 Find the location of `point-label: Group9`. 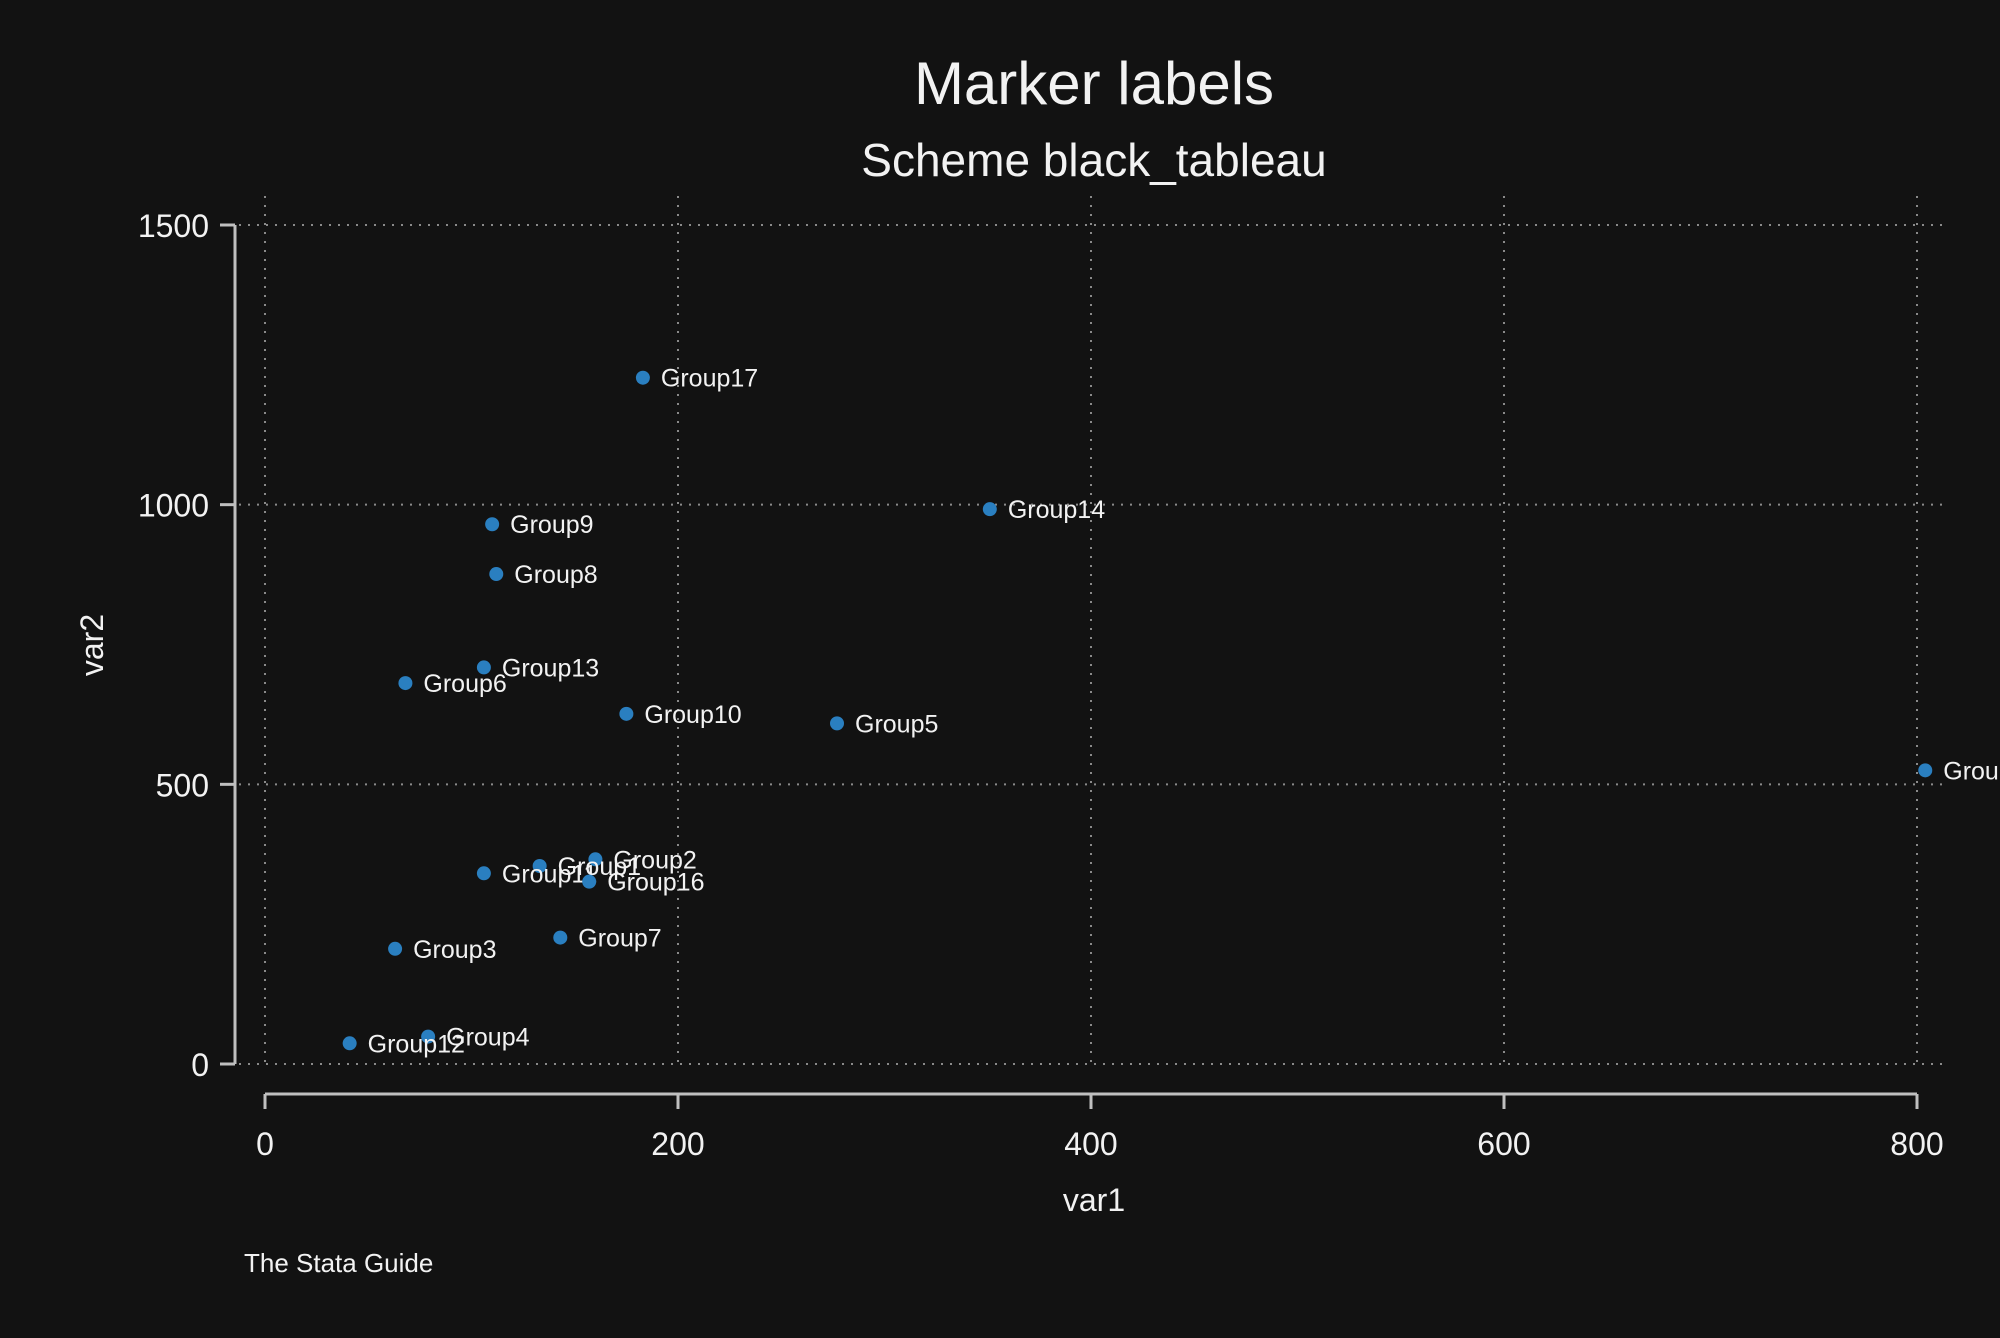

point-label: Group9 is located at coordinates (551, 525).